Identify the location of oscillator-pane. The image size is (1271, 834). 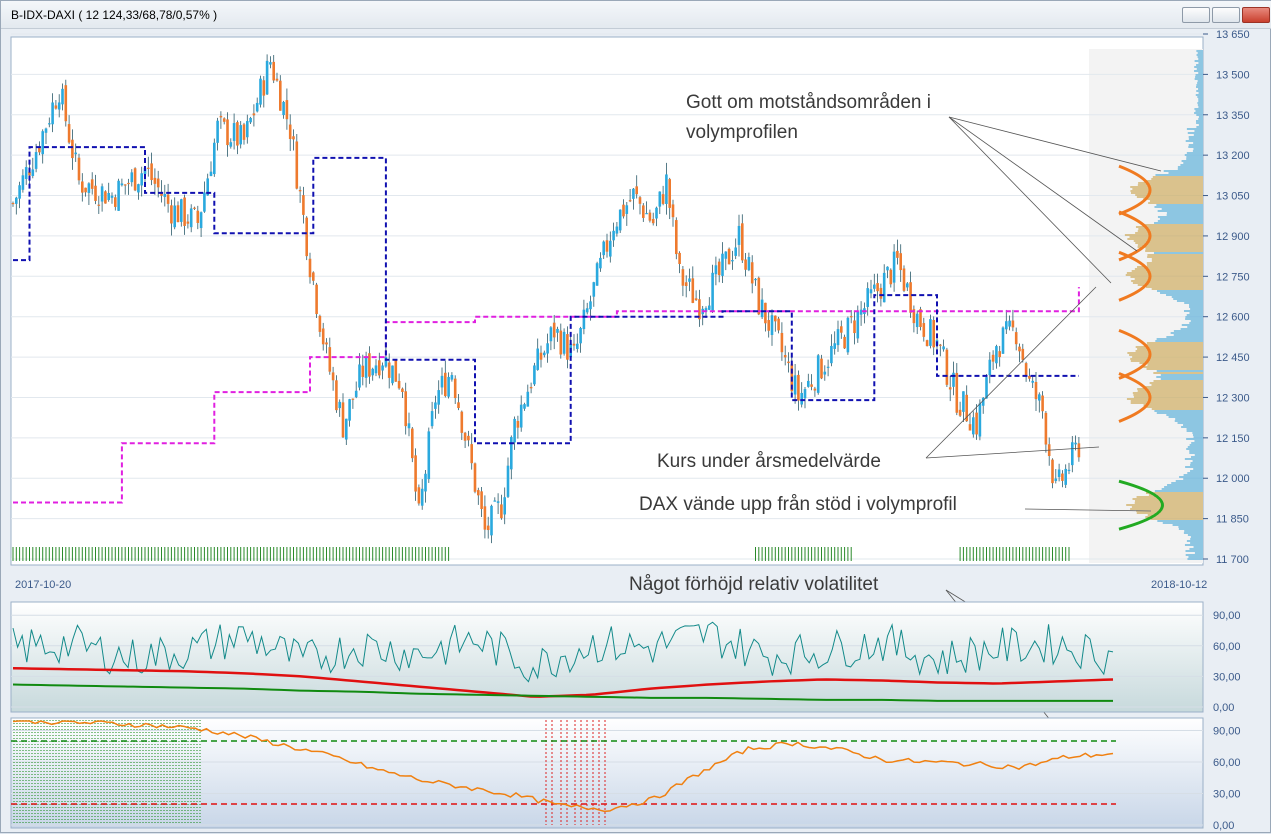
(607, 773).